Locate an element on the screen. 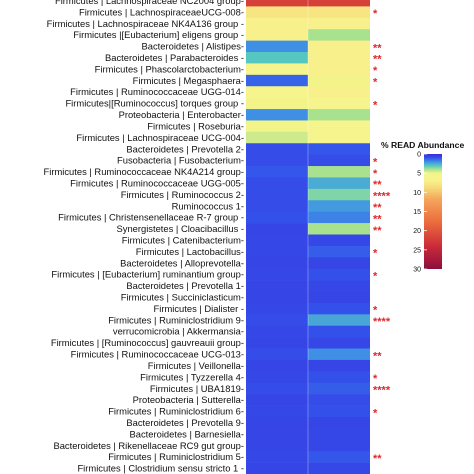 The height and width of the screenshot is (474, 474). row-label: Firmicutes | Megasphaera- is located at coordinates (188, 80).